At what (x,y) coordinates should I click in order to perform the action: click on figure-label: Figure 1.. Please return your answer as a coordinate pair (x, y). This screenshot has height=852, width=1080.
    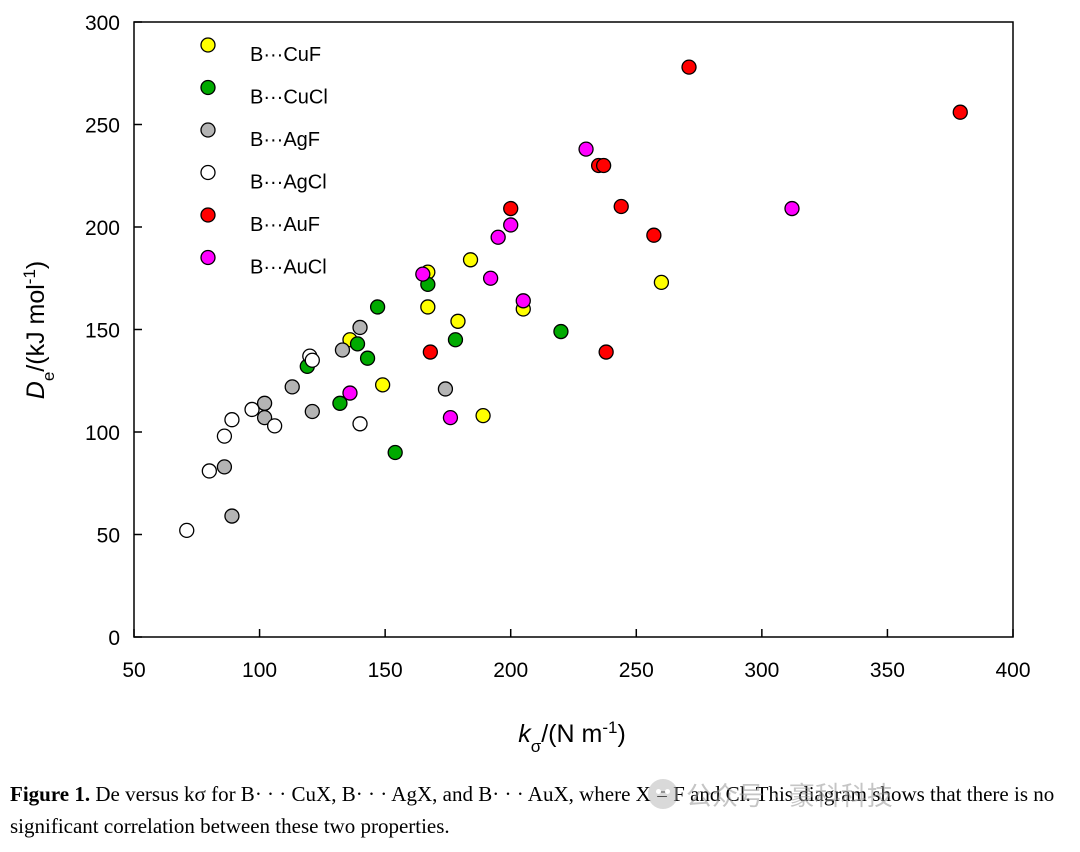
    Looking at the image, I should click on (50, 794).